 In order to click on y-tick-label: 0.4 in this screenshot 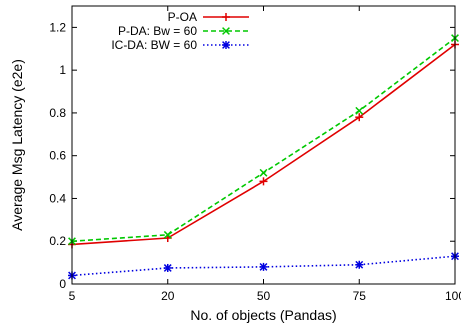, I will do `click(57, 198)`.